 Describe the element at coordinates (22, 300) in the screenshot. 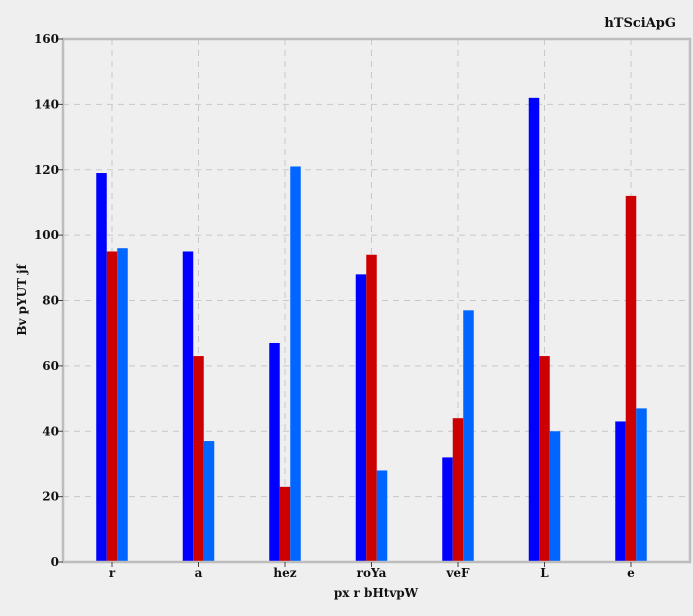

I see `y-axis-label: Bv pYUT jf` at that location.